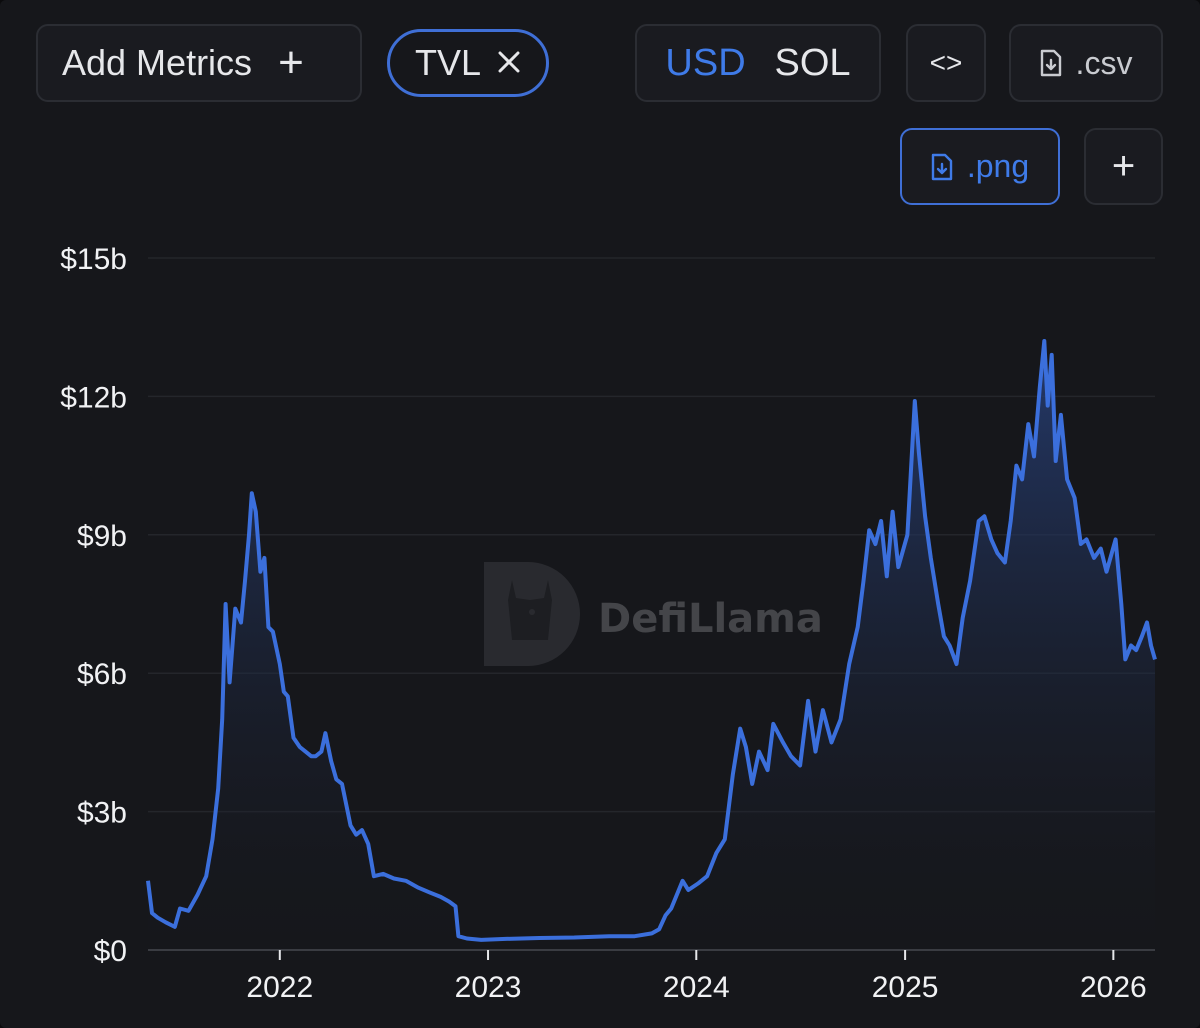 Image resolution: width=1200 pixels, height=1028 pixels. Describe the element at coordinates (93, 397) in the screenshot. I see `y-tick-label: $12b` at that location.